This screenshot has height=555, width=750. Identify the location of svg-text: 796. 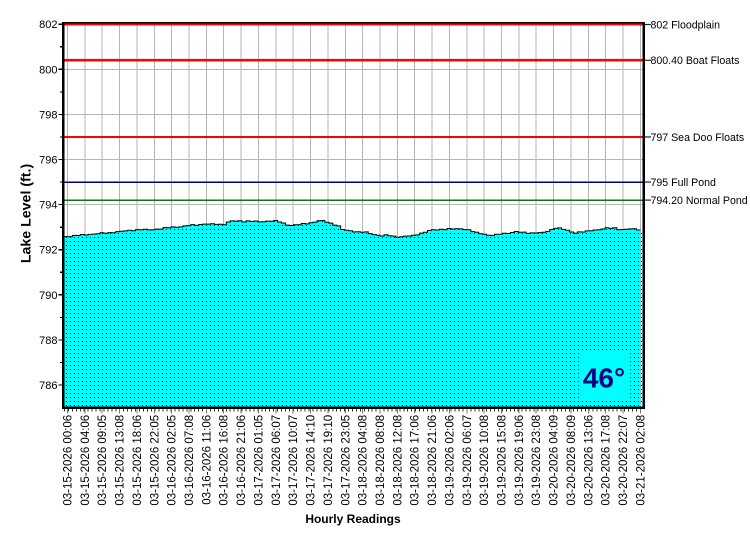
(48, 161).